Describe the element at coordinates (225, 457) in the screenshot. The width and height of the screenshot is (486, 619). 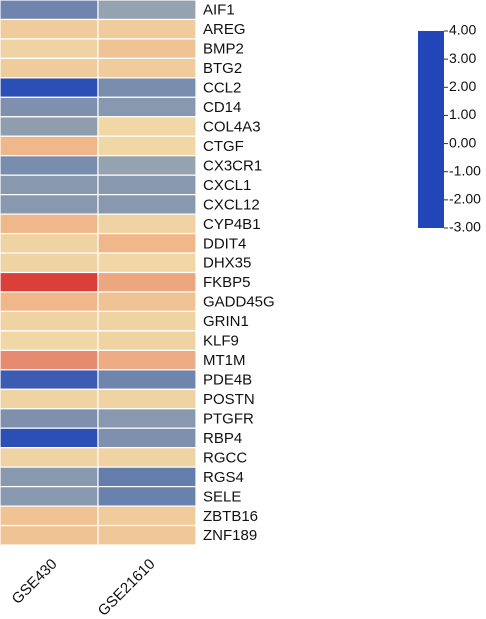
I see `row-label: RGCC` at that location.